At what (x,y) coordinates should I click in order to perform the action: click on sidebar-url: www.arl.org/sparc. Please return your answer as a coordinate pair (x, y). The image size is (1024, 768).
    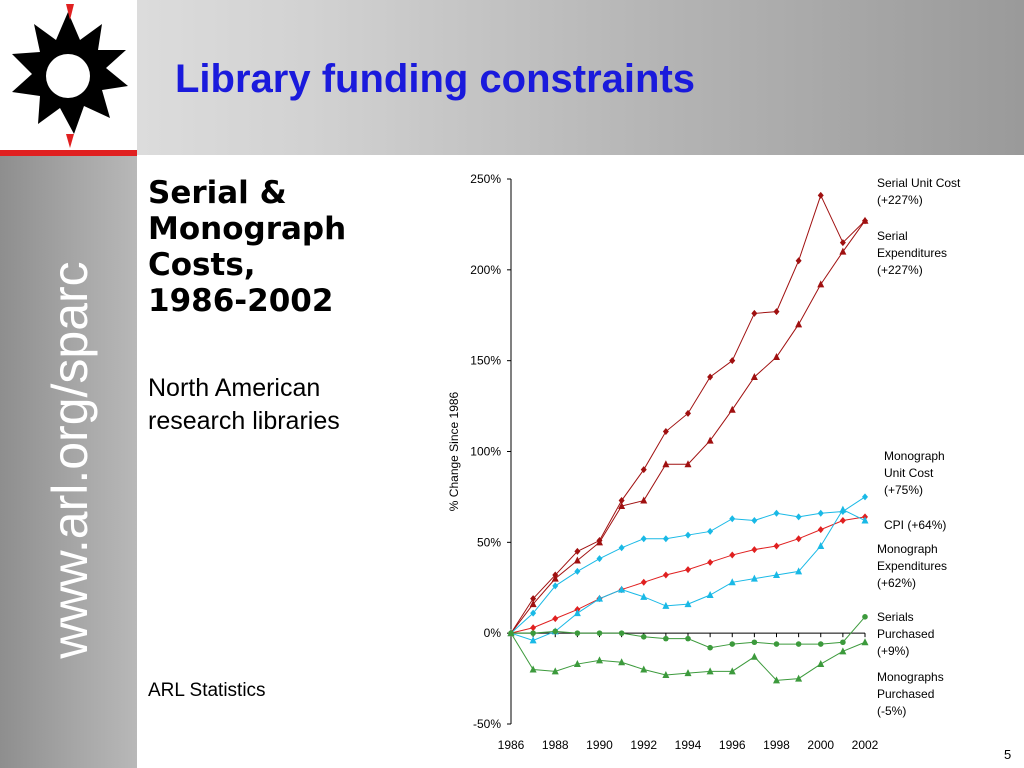
    Looking at the image, I should click on (70, 460).